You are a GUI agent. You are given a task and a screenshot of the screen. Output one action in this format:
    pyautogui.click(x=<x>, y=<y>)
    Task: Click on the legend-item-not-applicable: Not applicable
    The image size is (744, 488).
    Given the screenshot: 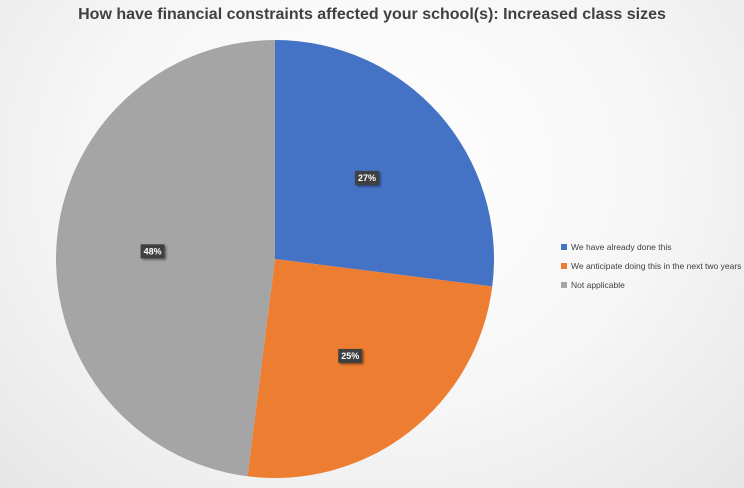 What is the action you would take?
    pyautogui.click(x=651, y=284)
    